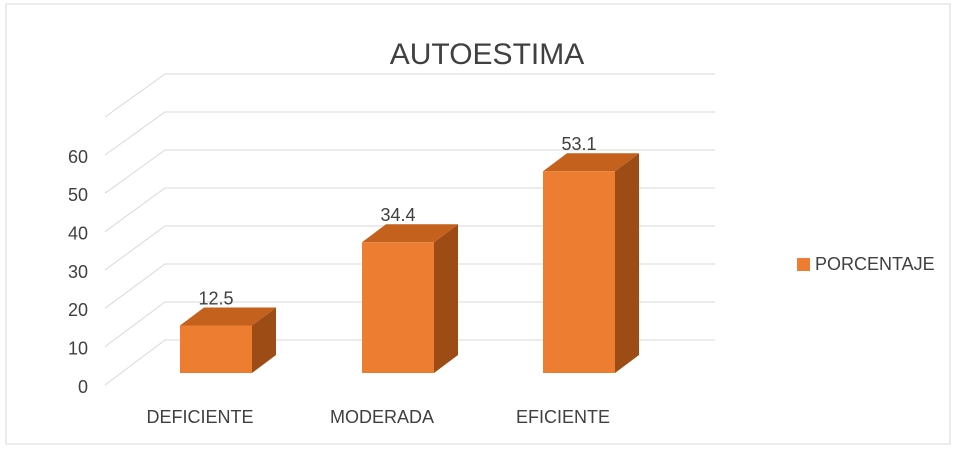 The image size is (955, 451). I want to click on chart-title: AUTOESTIMA, so click(487, 54).